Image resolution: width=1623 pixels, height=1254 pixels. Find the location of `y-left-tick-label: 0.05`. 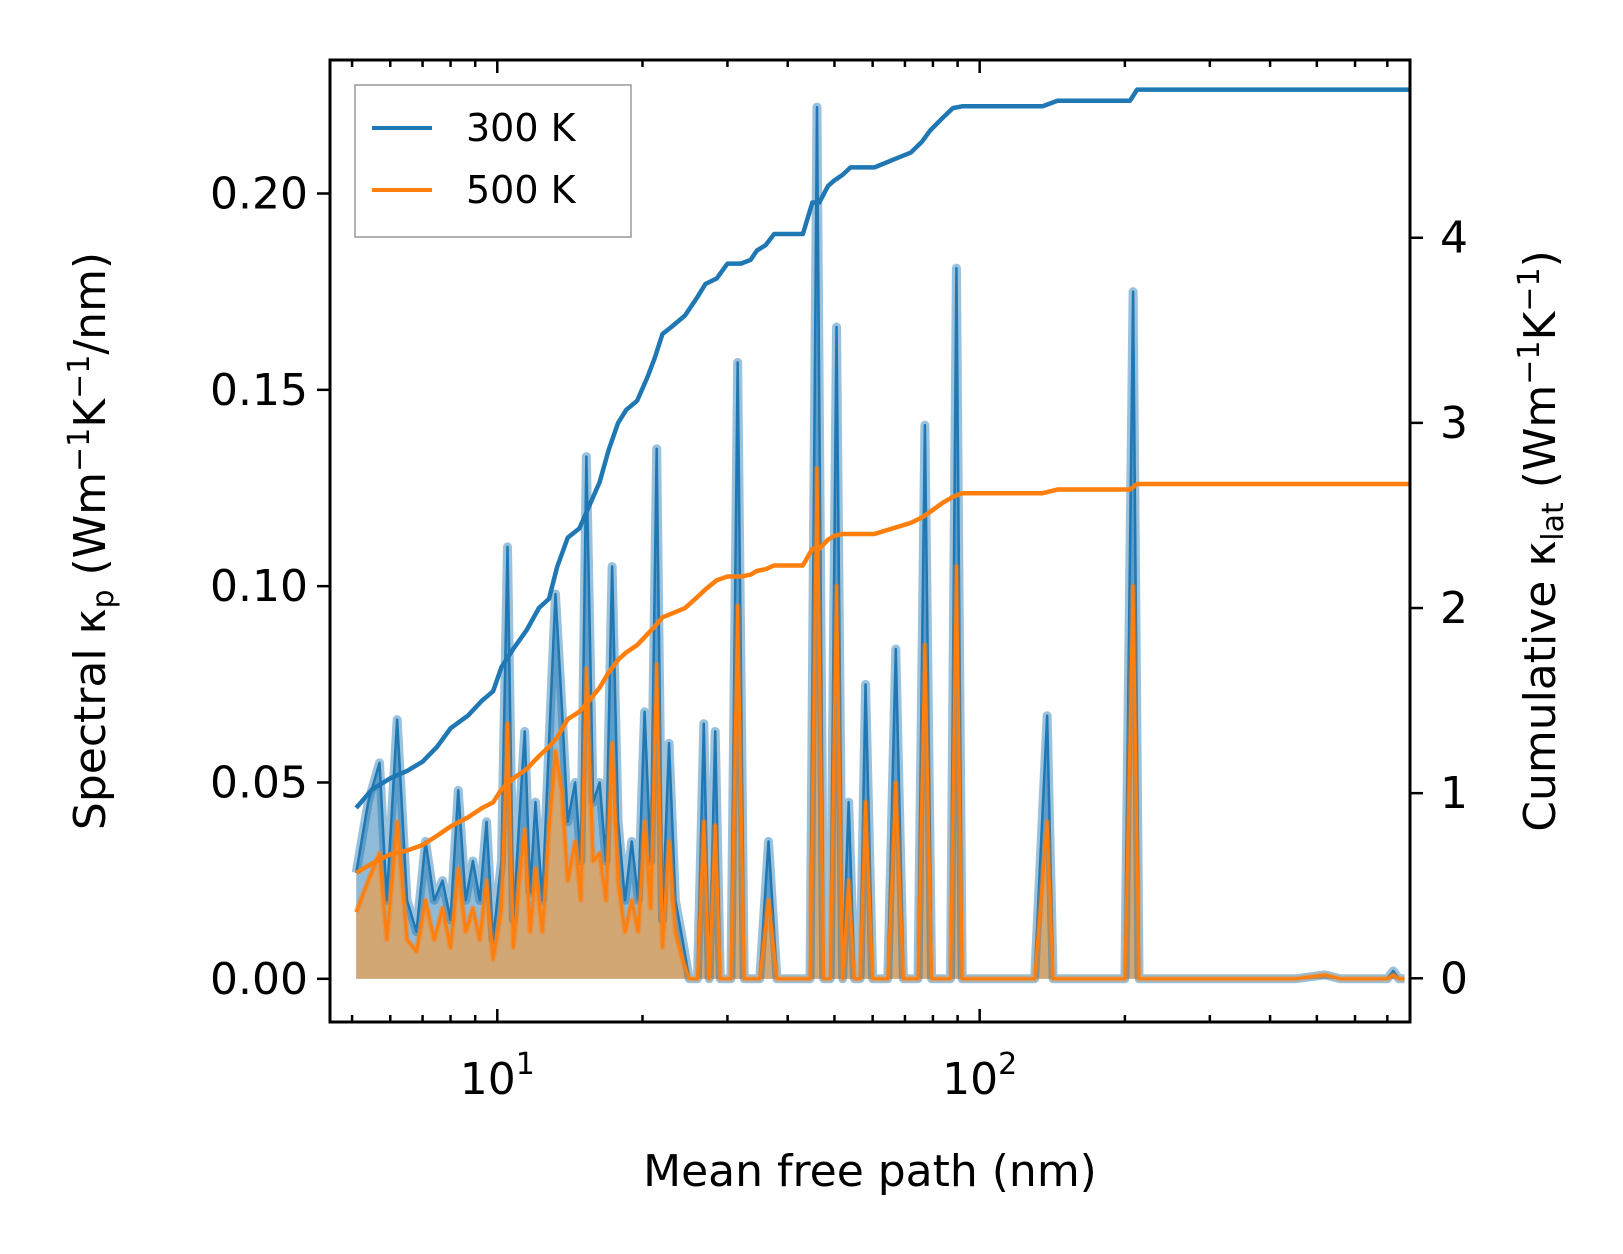

y-left-tick-label: 0.05 is located at coordinates (259, 782).